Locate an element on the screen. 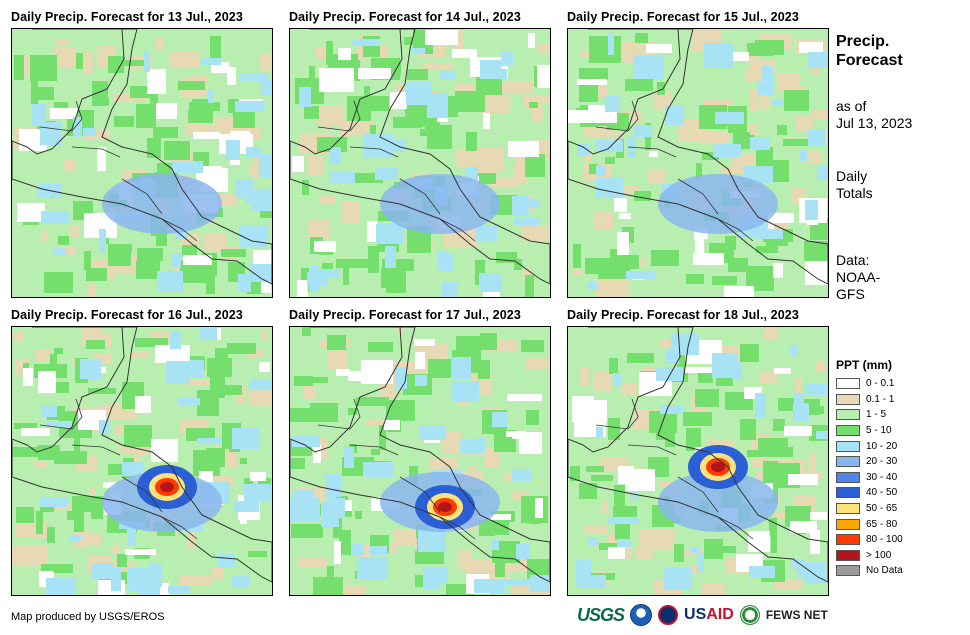  side-title-line2: Forecast is located at coordinates (869, 60).